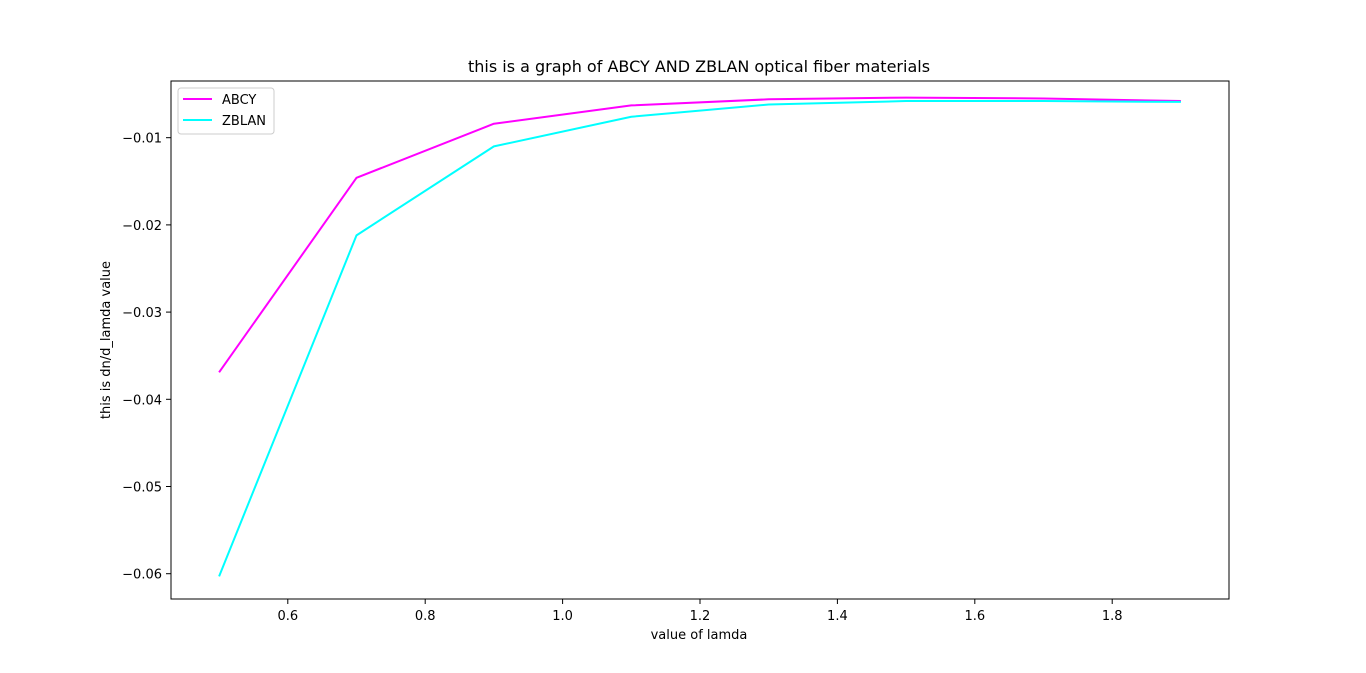  I want to click on x-tick-label: 1.8, so click(1112, 616).